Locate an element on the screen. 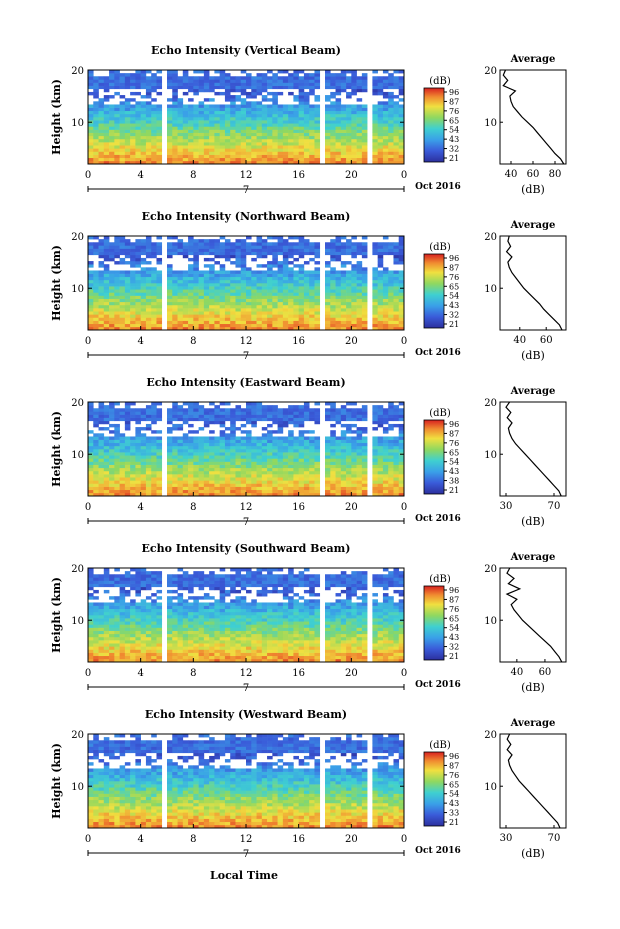  x-tick-label: 12 is located at coordinates (246, 175).